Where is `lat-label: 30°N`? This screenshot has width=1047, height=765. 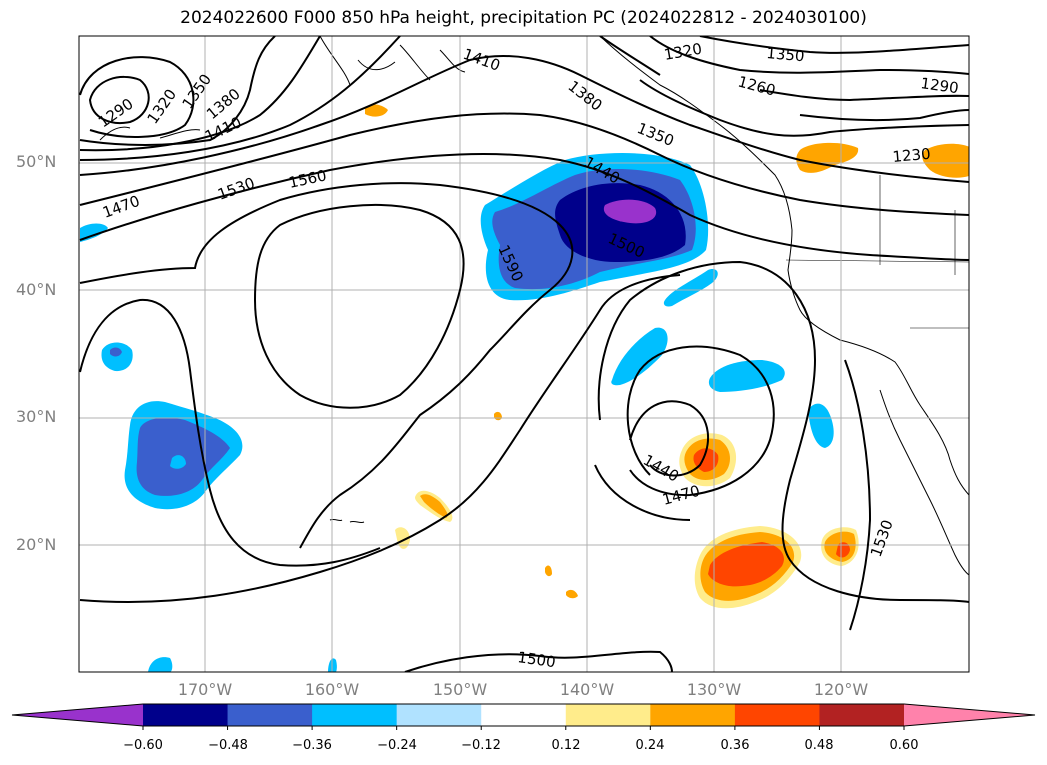
lat-label: 30°N is located at coordinates (36, 416).